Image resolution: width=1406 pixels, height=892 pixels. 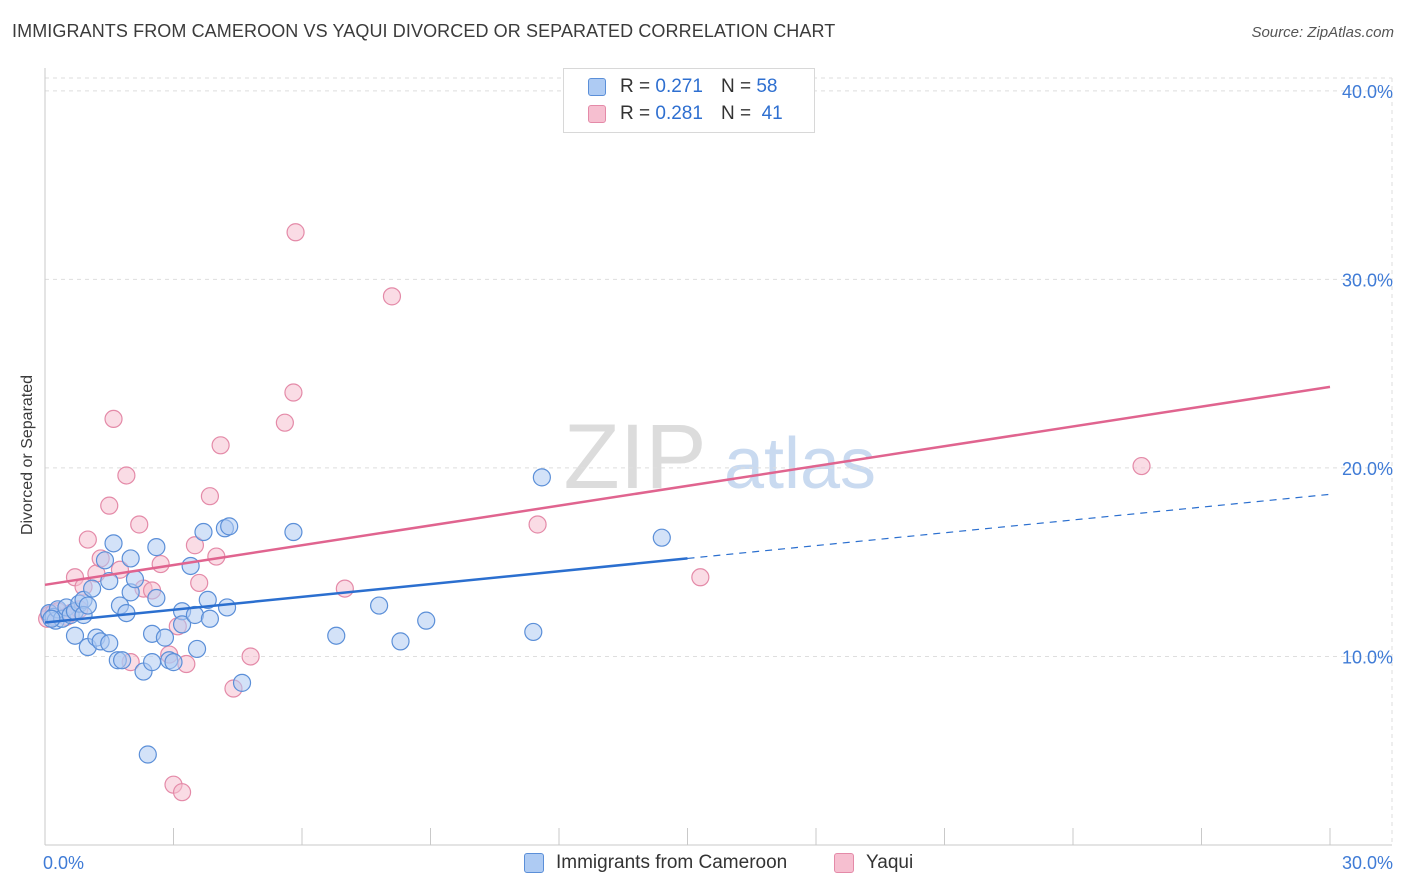 I want to click on legend-label: Yaqui, so click(x=890, y=862).